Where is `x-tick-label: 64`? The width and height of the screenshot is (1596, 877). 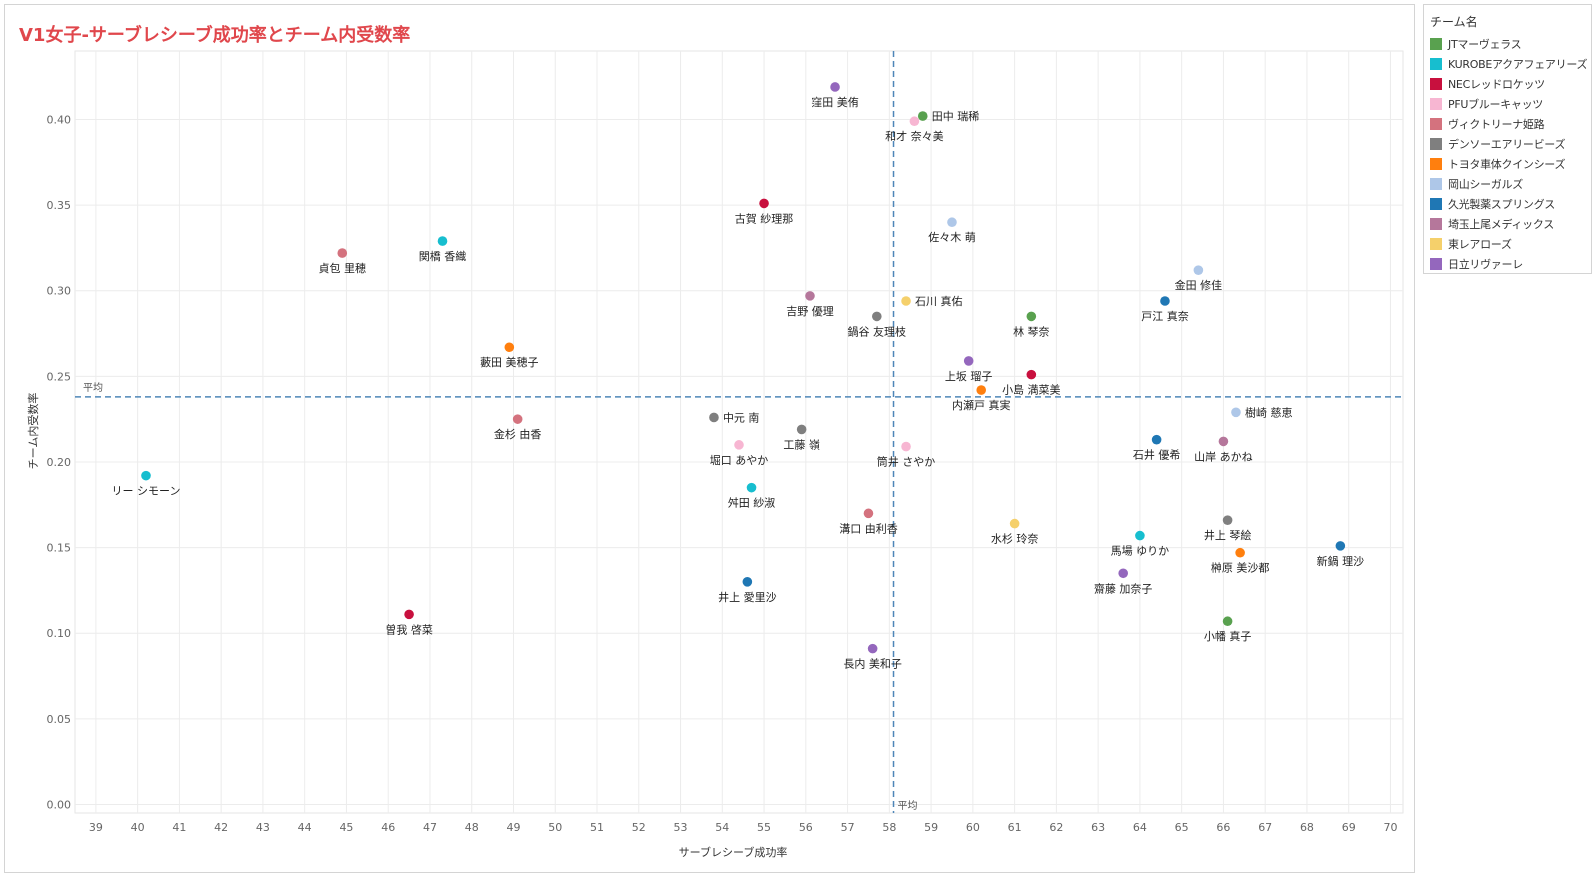 x-tick-label: 64 is located at coordinates (1140, 827).